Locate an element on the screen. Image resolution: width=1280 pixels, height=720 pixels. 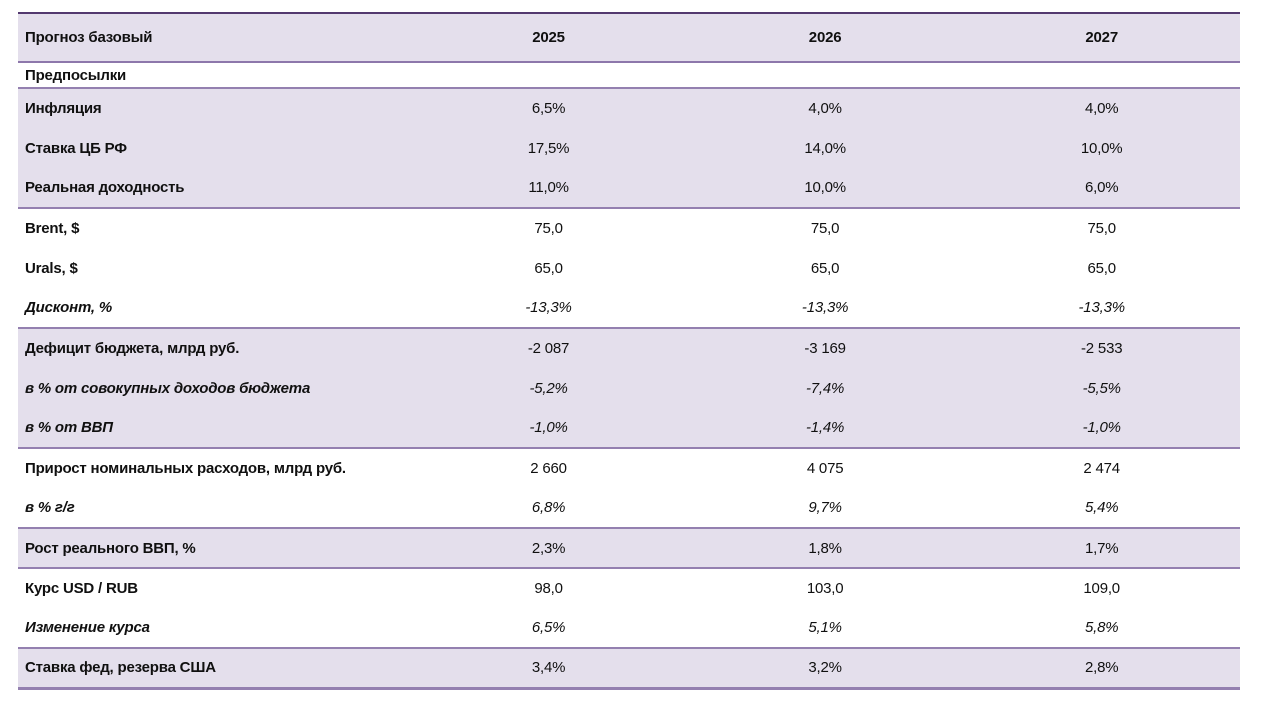
row-label: Реальная доходность is located at coordinates (105, 187).